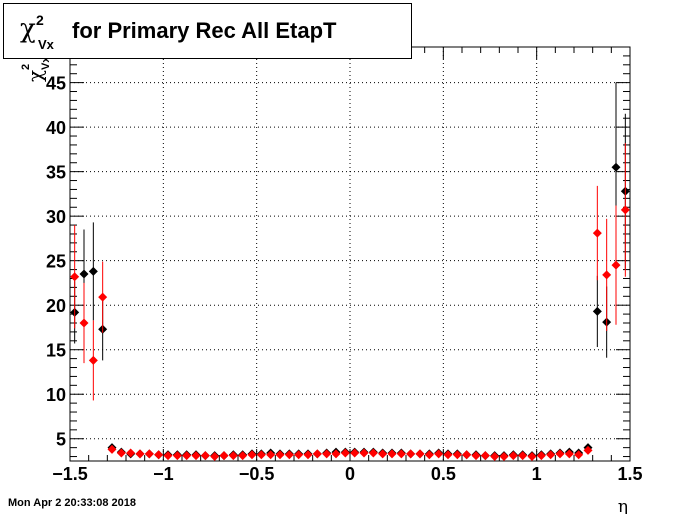  What do you see at coordinates (443, 474) in the screenshot?
I see `x-tick-label: 0.5` at bounding box center [443, 474].